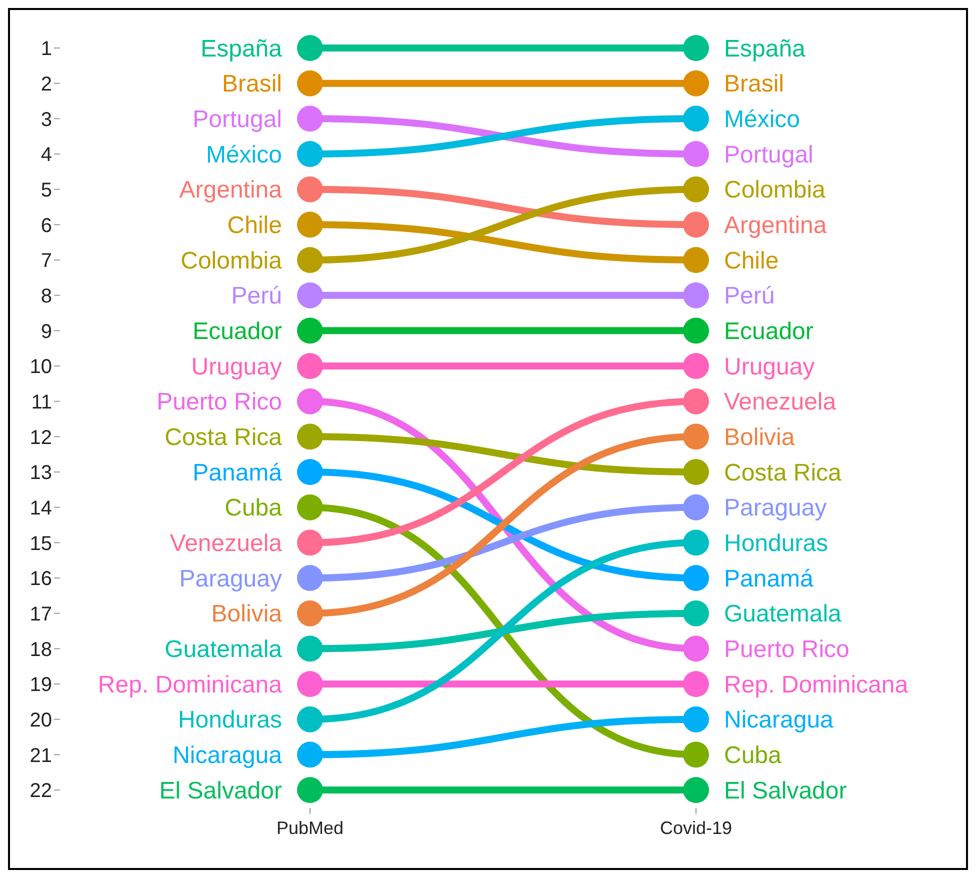  What do you see at coordinates (46, 261) in the screenshot?
I see `y-tick-label: 7` at bounding box center [46, 261].